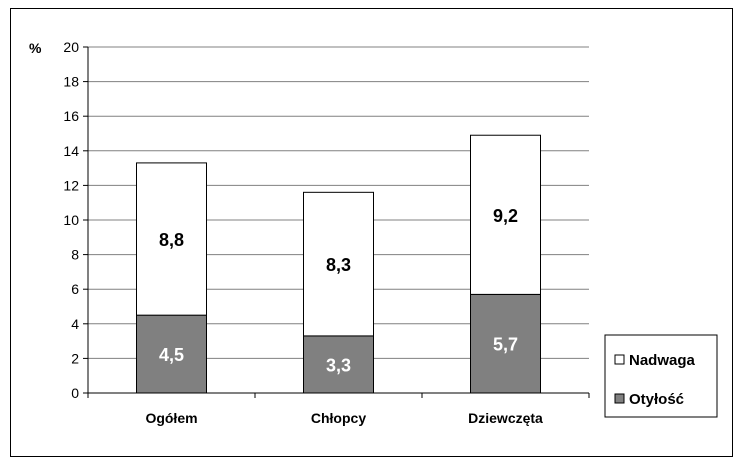 Image resolution: width=743 pixels, height=459 pixels. I want to click on data-label: 9,2, so click(505, 216).